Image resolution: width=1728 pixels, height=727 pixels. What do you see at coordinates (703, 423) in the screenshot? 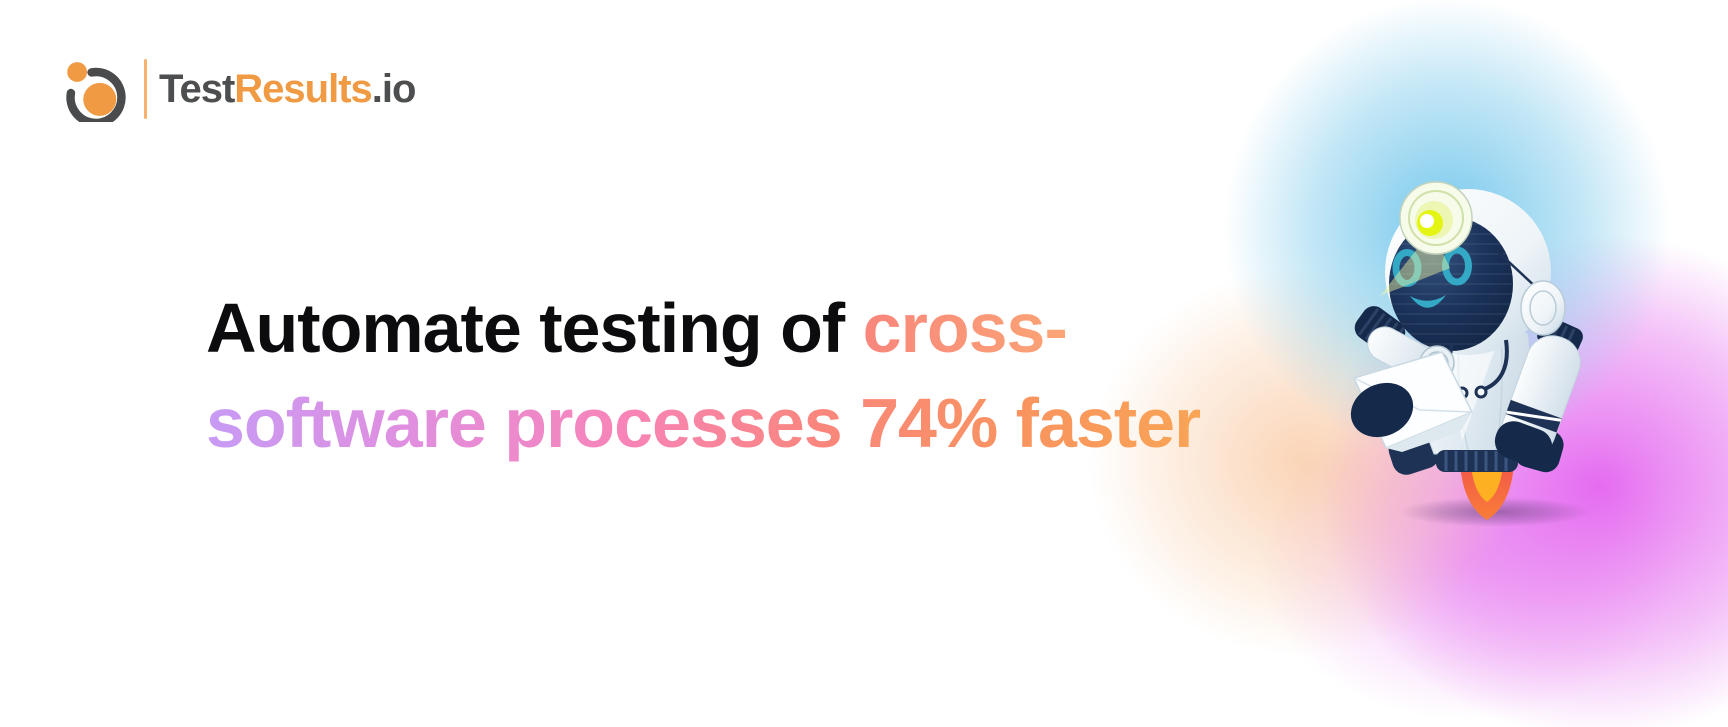
I see `headline-gradient-line2: software processes 74% faster` at bounding box center [703, 423].